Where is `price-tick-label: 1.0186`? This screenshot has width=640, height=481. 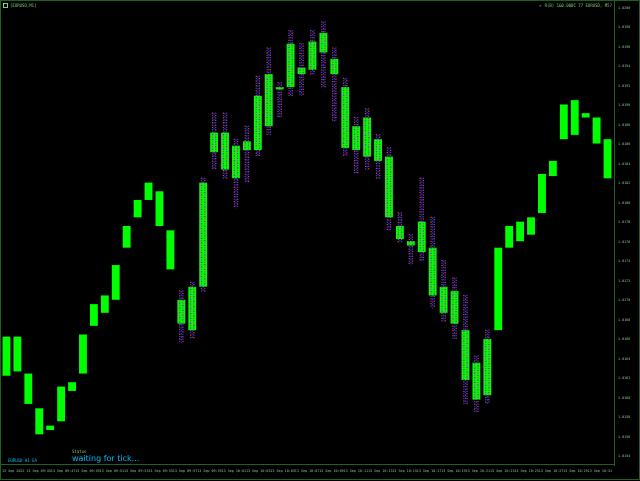 price-tick-label: 1.0186 is located at coordinates (624, 144).